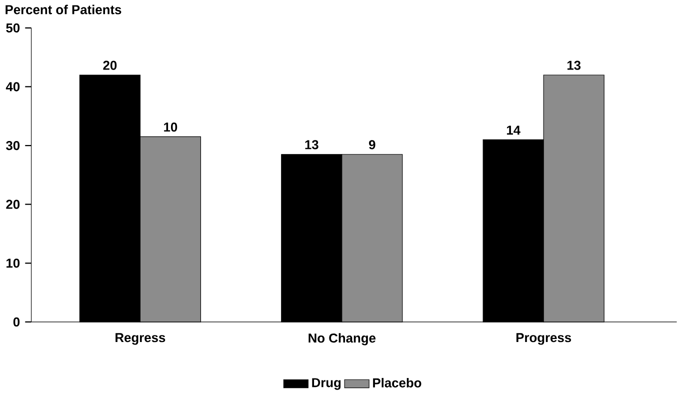  I want to click on annotation: 14, so click(513, 130).